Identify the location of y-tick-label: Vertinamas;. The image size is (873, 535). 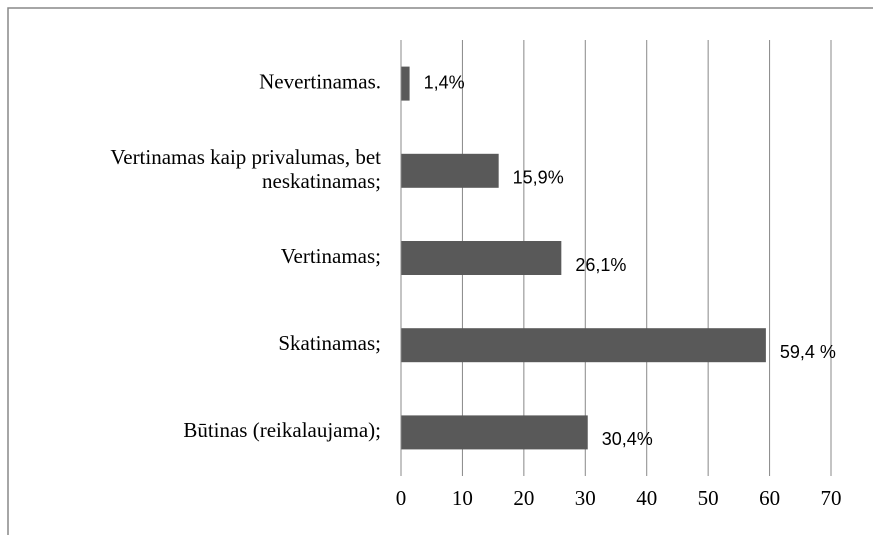
(331, 256).